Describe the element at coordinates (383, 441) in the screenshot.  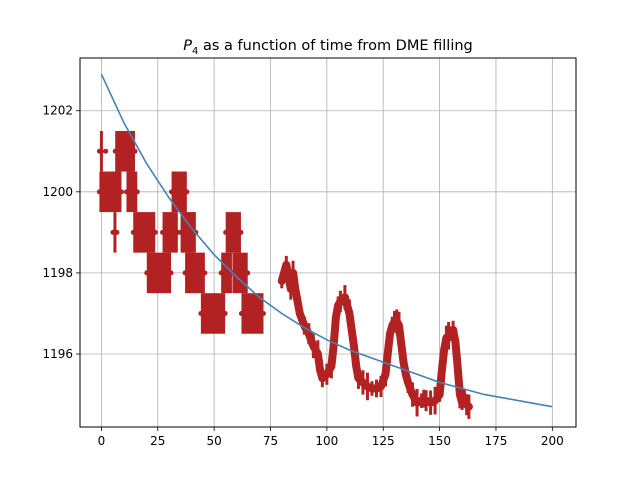
I see `x-tick-label: 125` at that location.